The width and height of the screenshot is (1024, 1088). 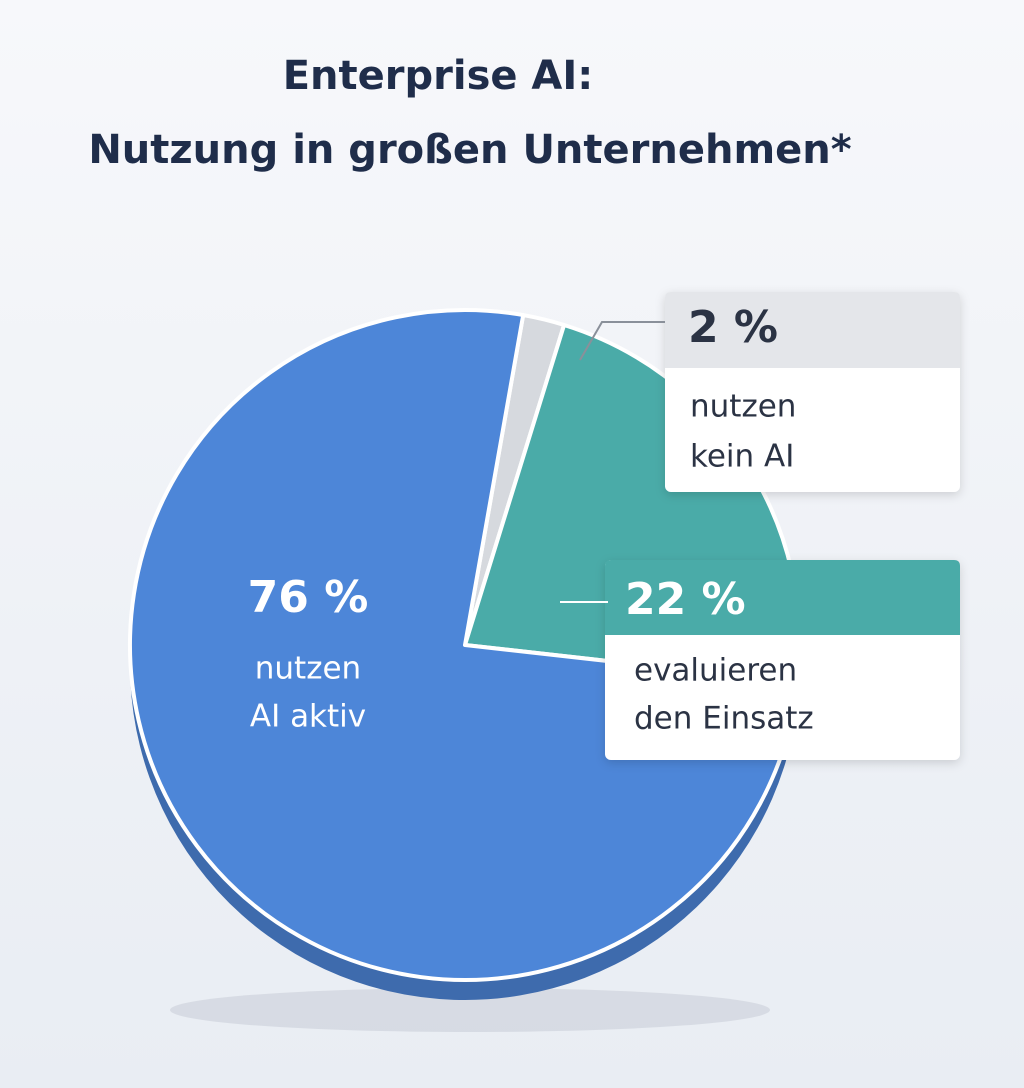 I want to click on value-label: 2 %, so click(x=733, y=327).